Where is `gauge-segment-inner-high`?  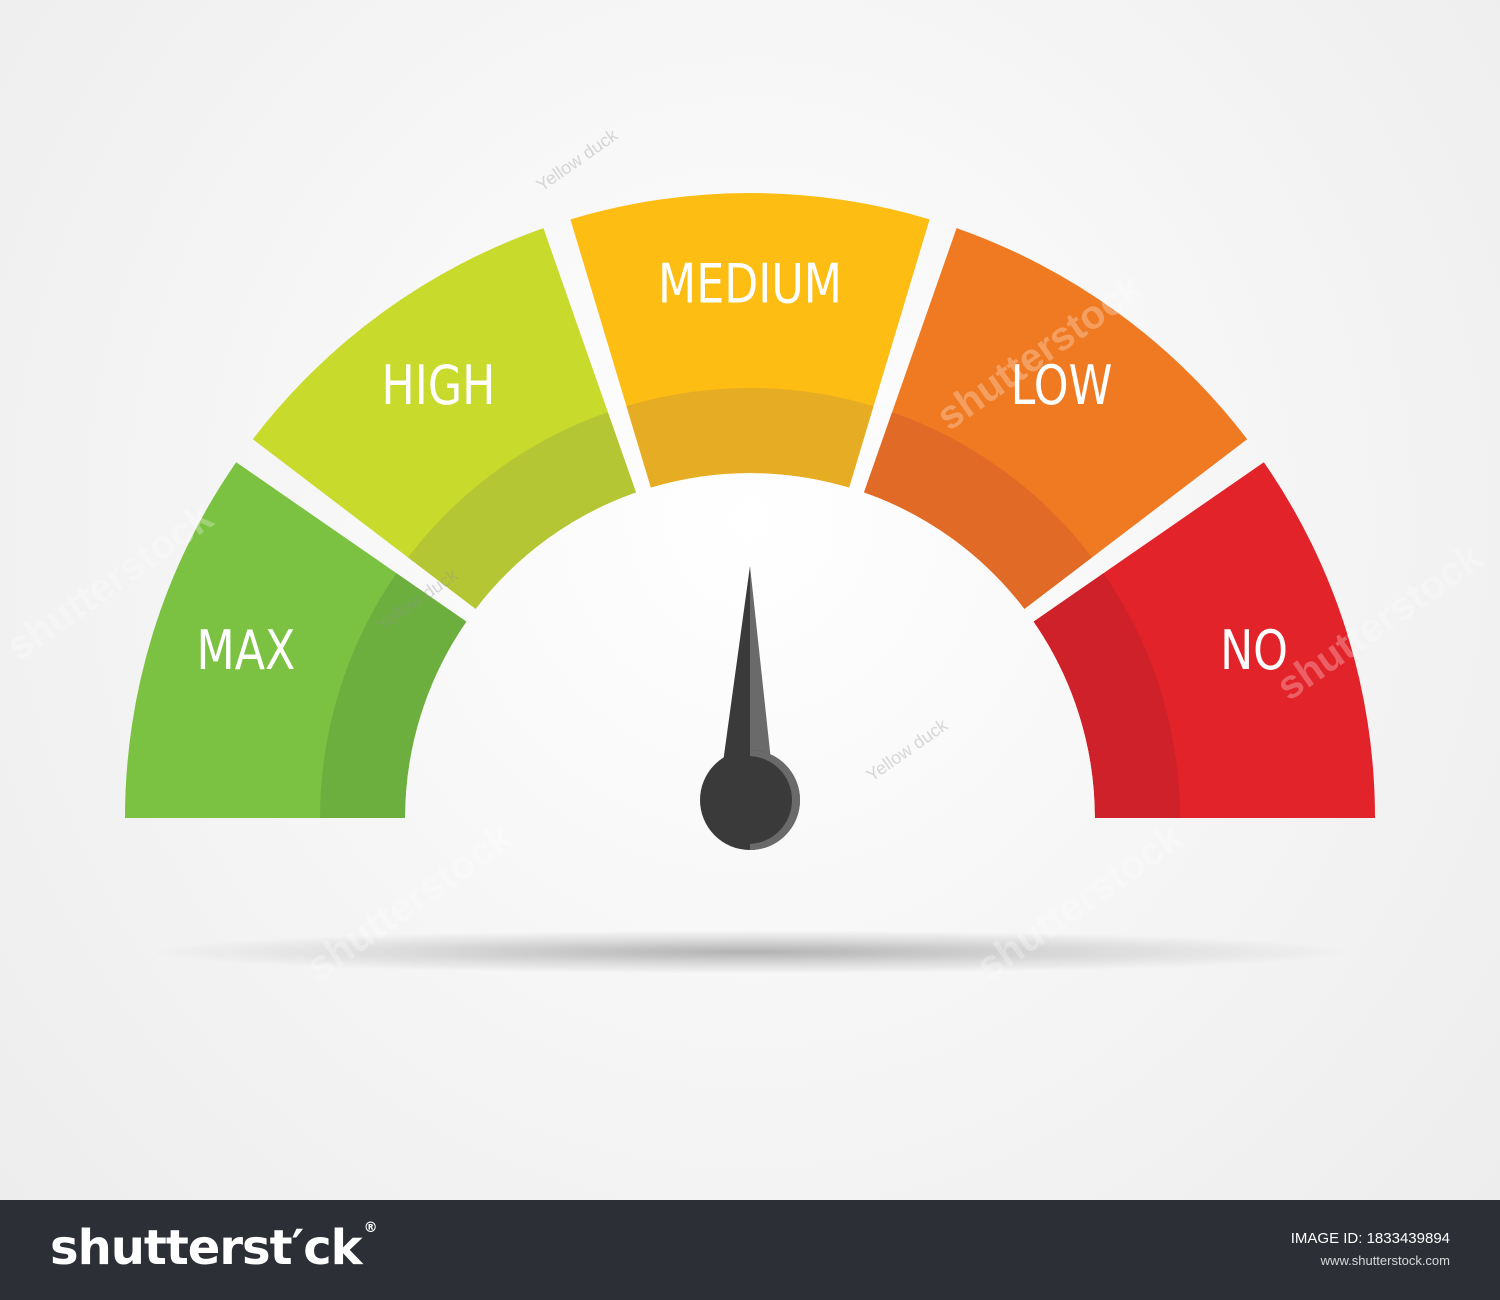
gauge-segment-inner-high is located at coordinates (521, 510).